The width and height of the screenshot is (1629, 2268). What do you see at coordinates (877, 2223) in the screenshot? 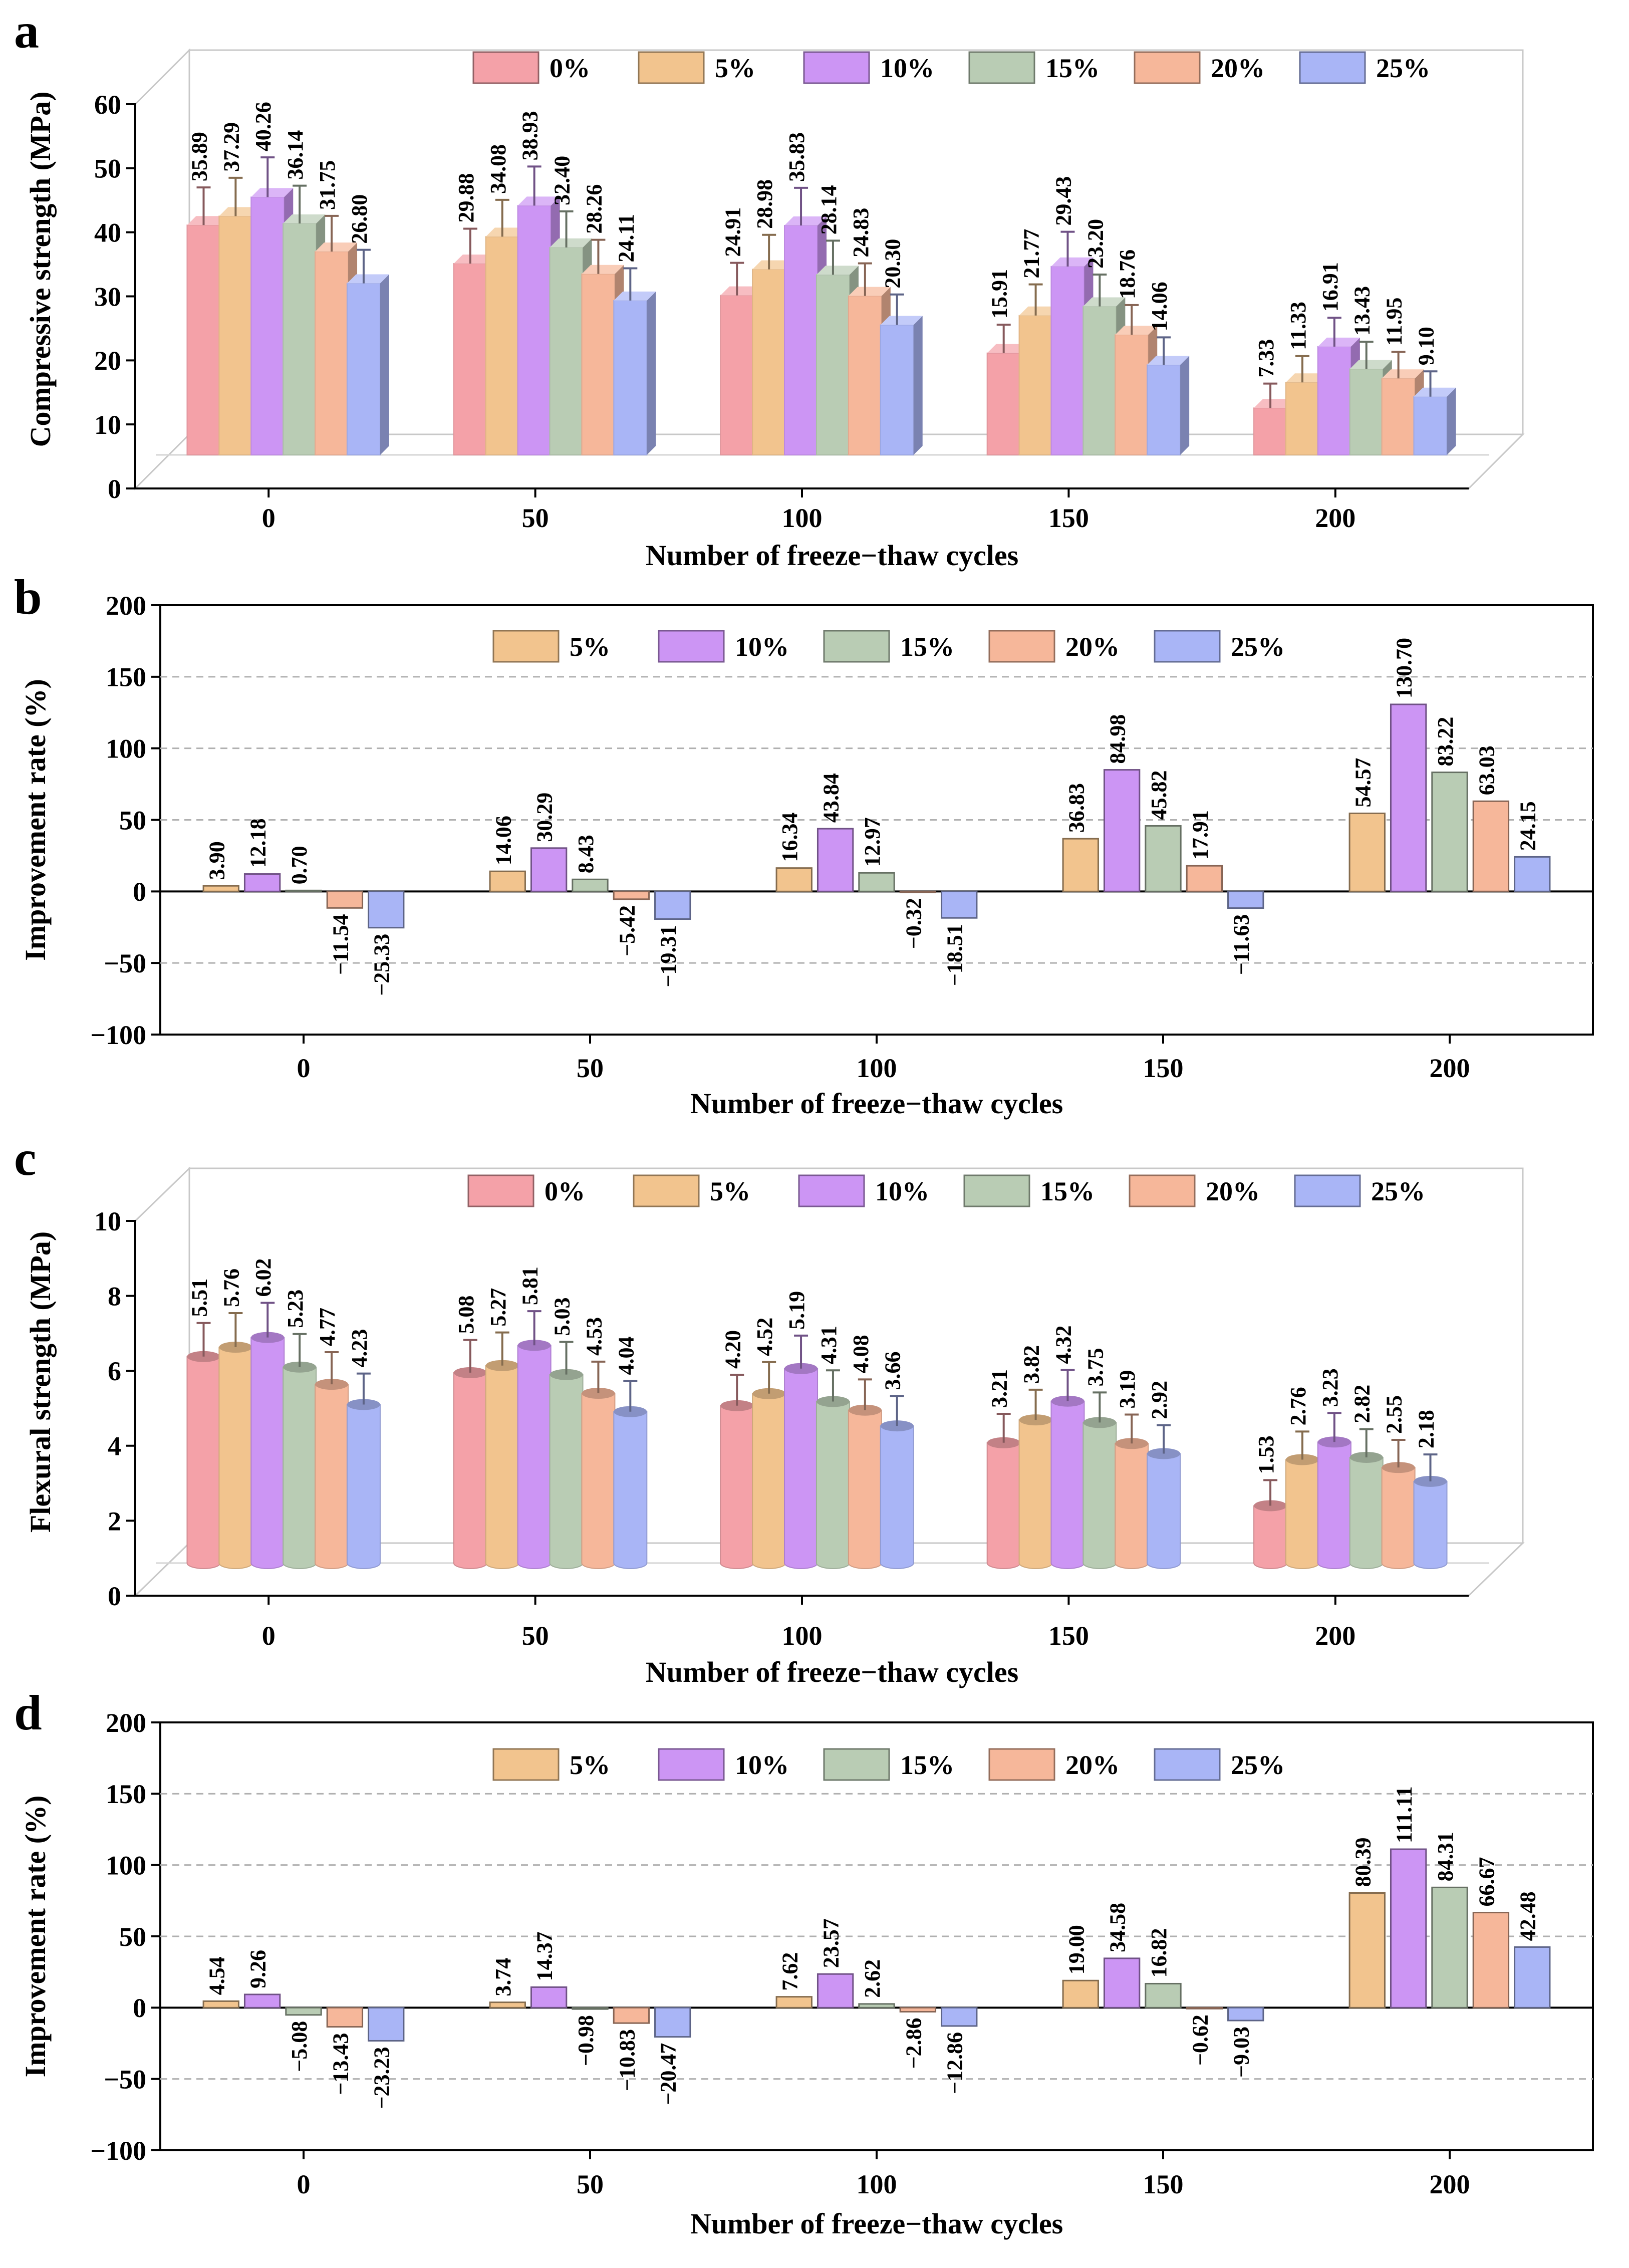
I see `x-axis-label: Number of freeze−thaw cycles` at bounding box center [877, 2223].